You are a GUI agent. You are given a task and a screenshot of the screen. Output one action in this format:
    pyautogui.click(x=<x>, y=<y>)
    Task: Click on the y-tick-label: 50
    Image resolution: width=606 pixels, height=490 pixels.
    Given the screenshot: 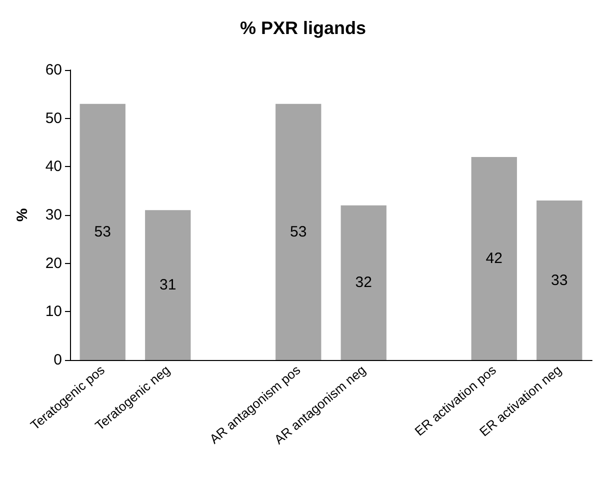 What is the action you would take?
    pyautogui.click(x=53, y=118)
    